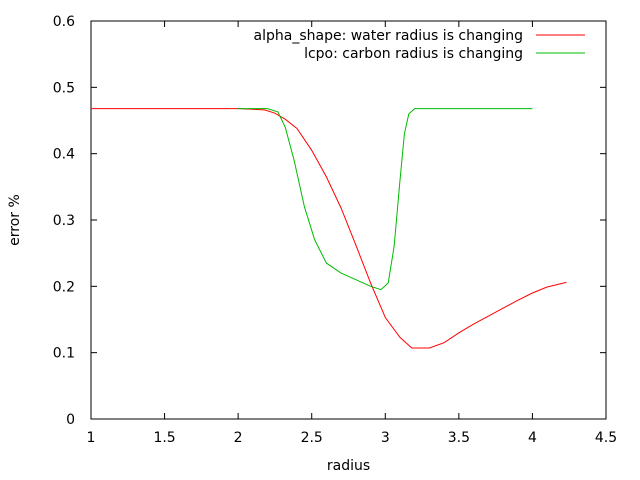 The width and height of the screenshot is (640, 480). Describe the element at coordinates (64, 22) in the screenshot. I see `y-tick-label: 0.6` at that location.